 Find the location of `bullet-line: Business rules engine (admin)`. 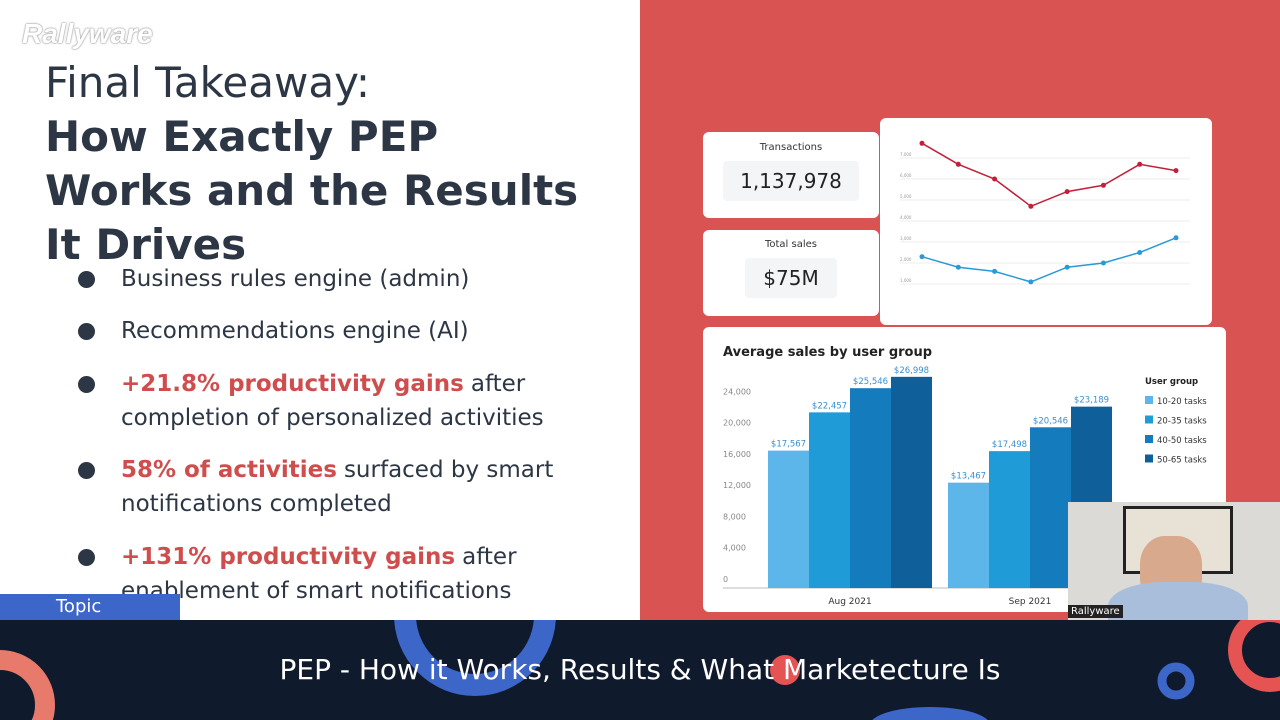

bullet-line: Business rules engine (admin) is located at coordinates (295, 279).